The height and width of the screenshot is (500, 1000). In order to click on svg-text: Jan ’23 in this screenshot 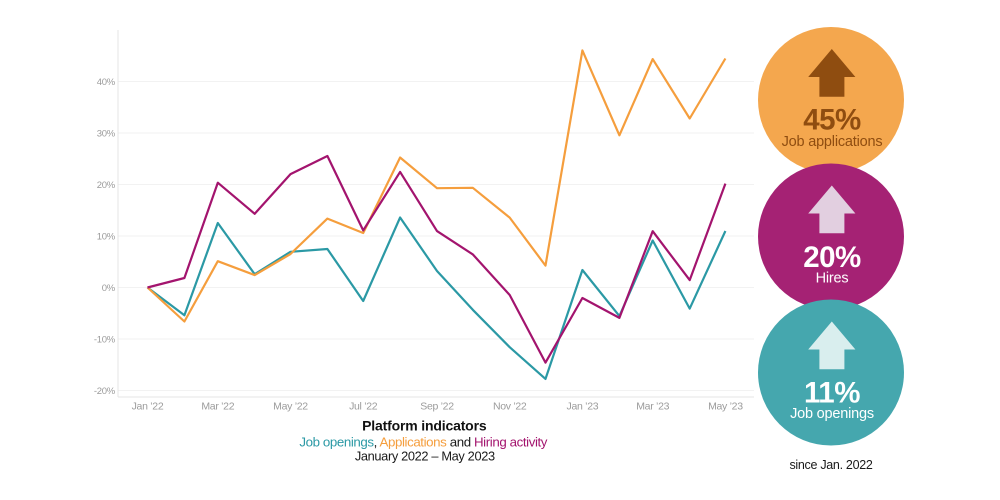, I will do `click(583, 406)`.